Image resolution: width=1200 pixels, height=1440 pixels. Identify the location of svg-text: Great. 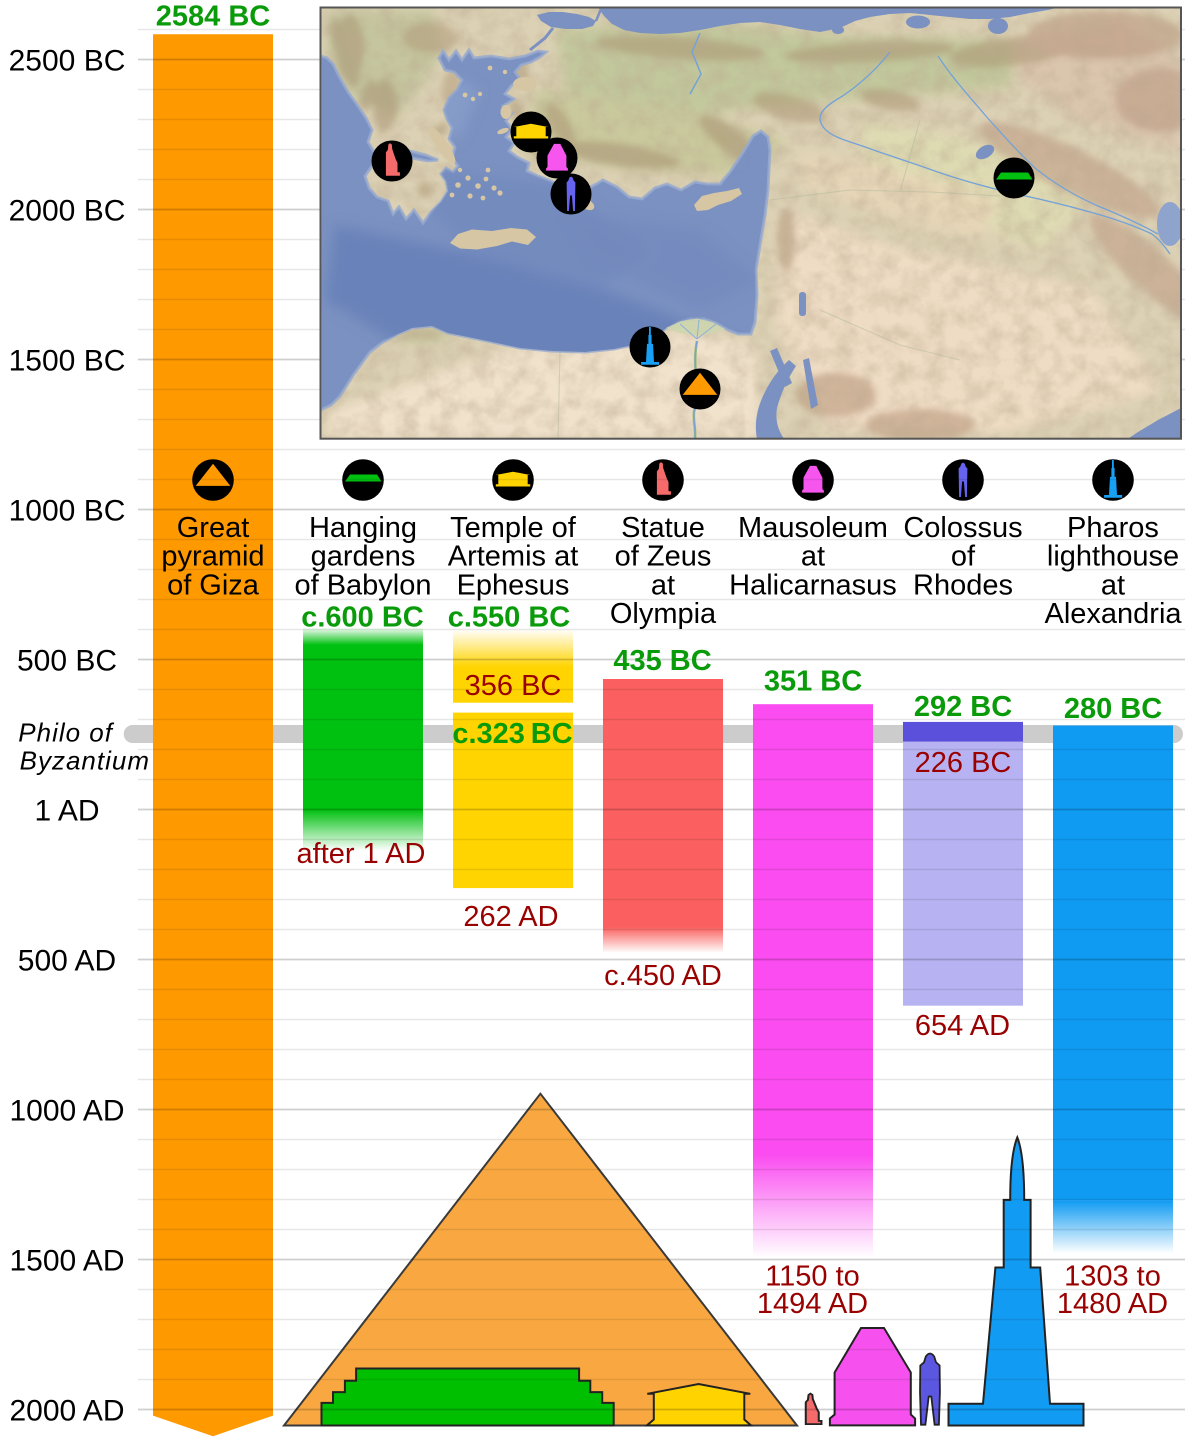
(213, 528).